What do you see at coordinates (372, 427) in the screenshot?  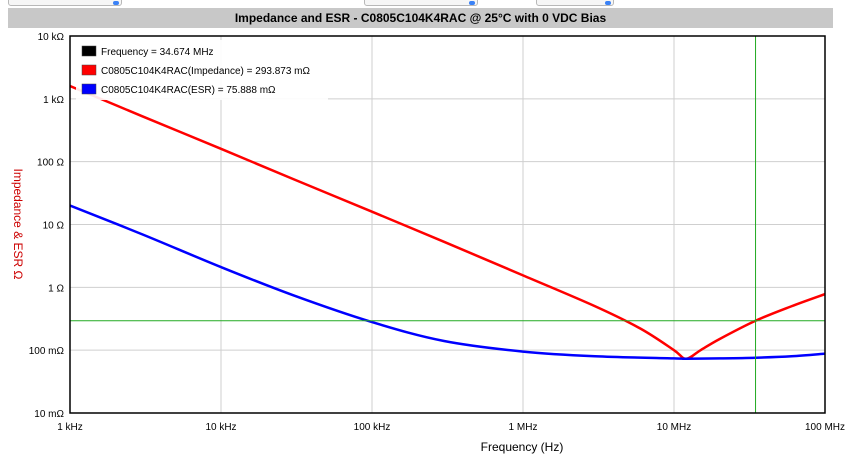 I see `x-tick-label: 100 kHz` at bounding box center [372, 427].